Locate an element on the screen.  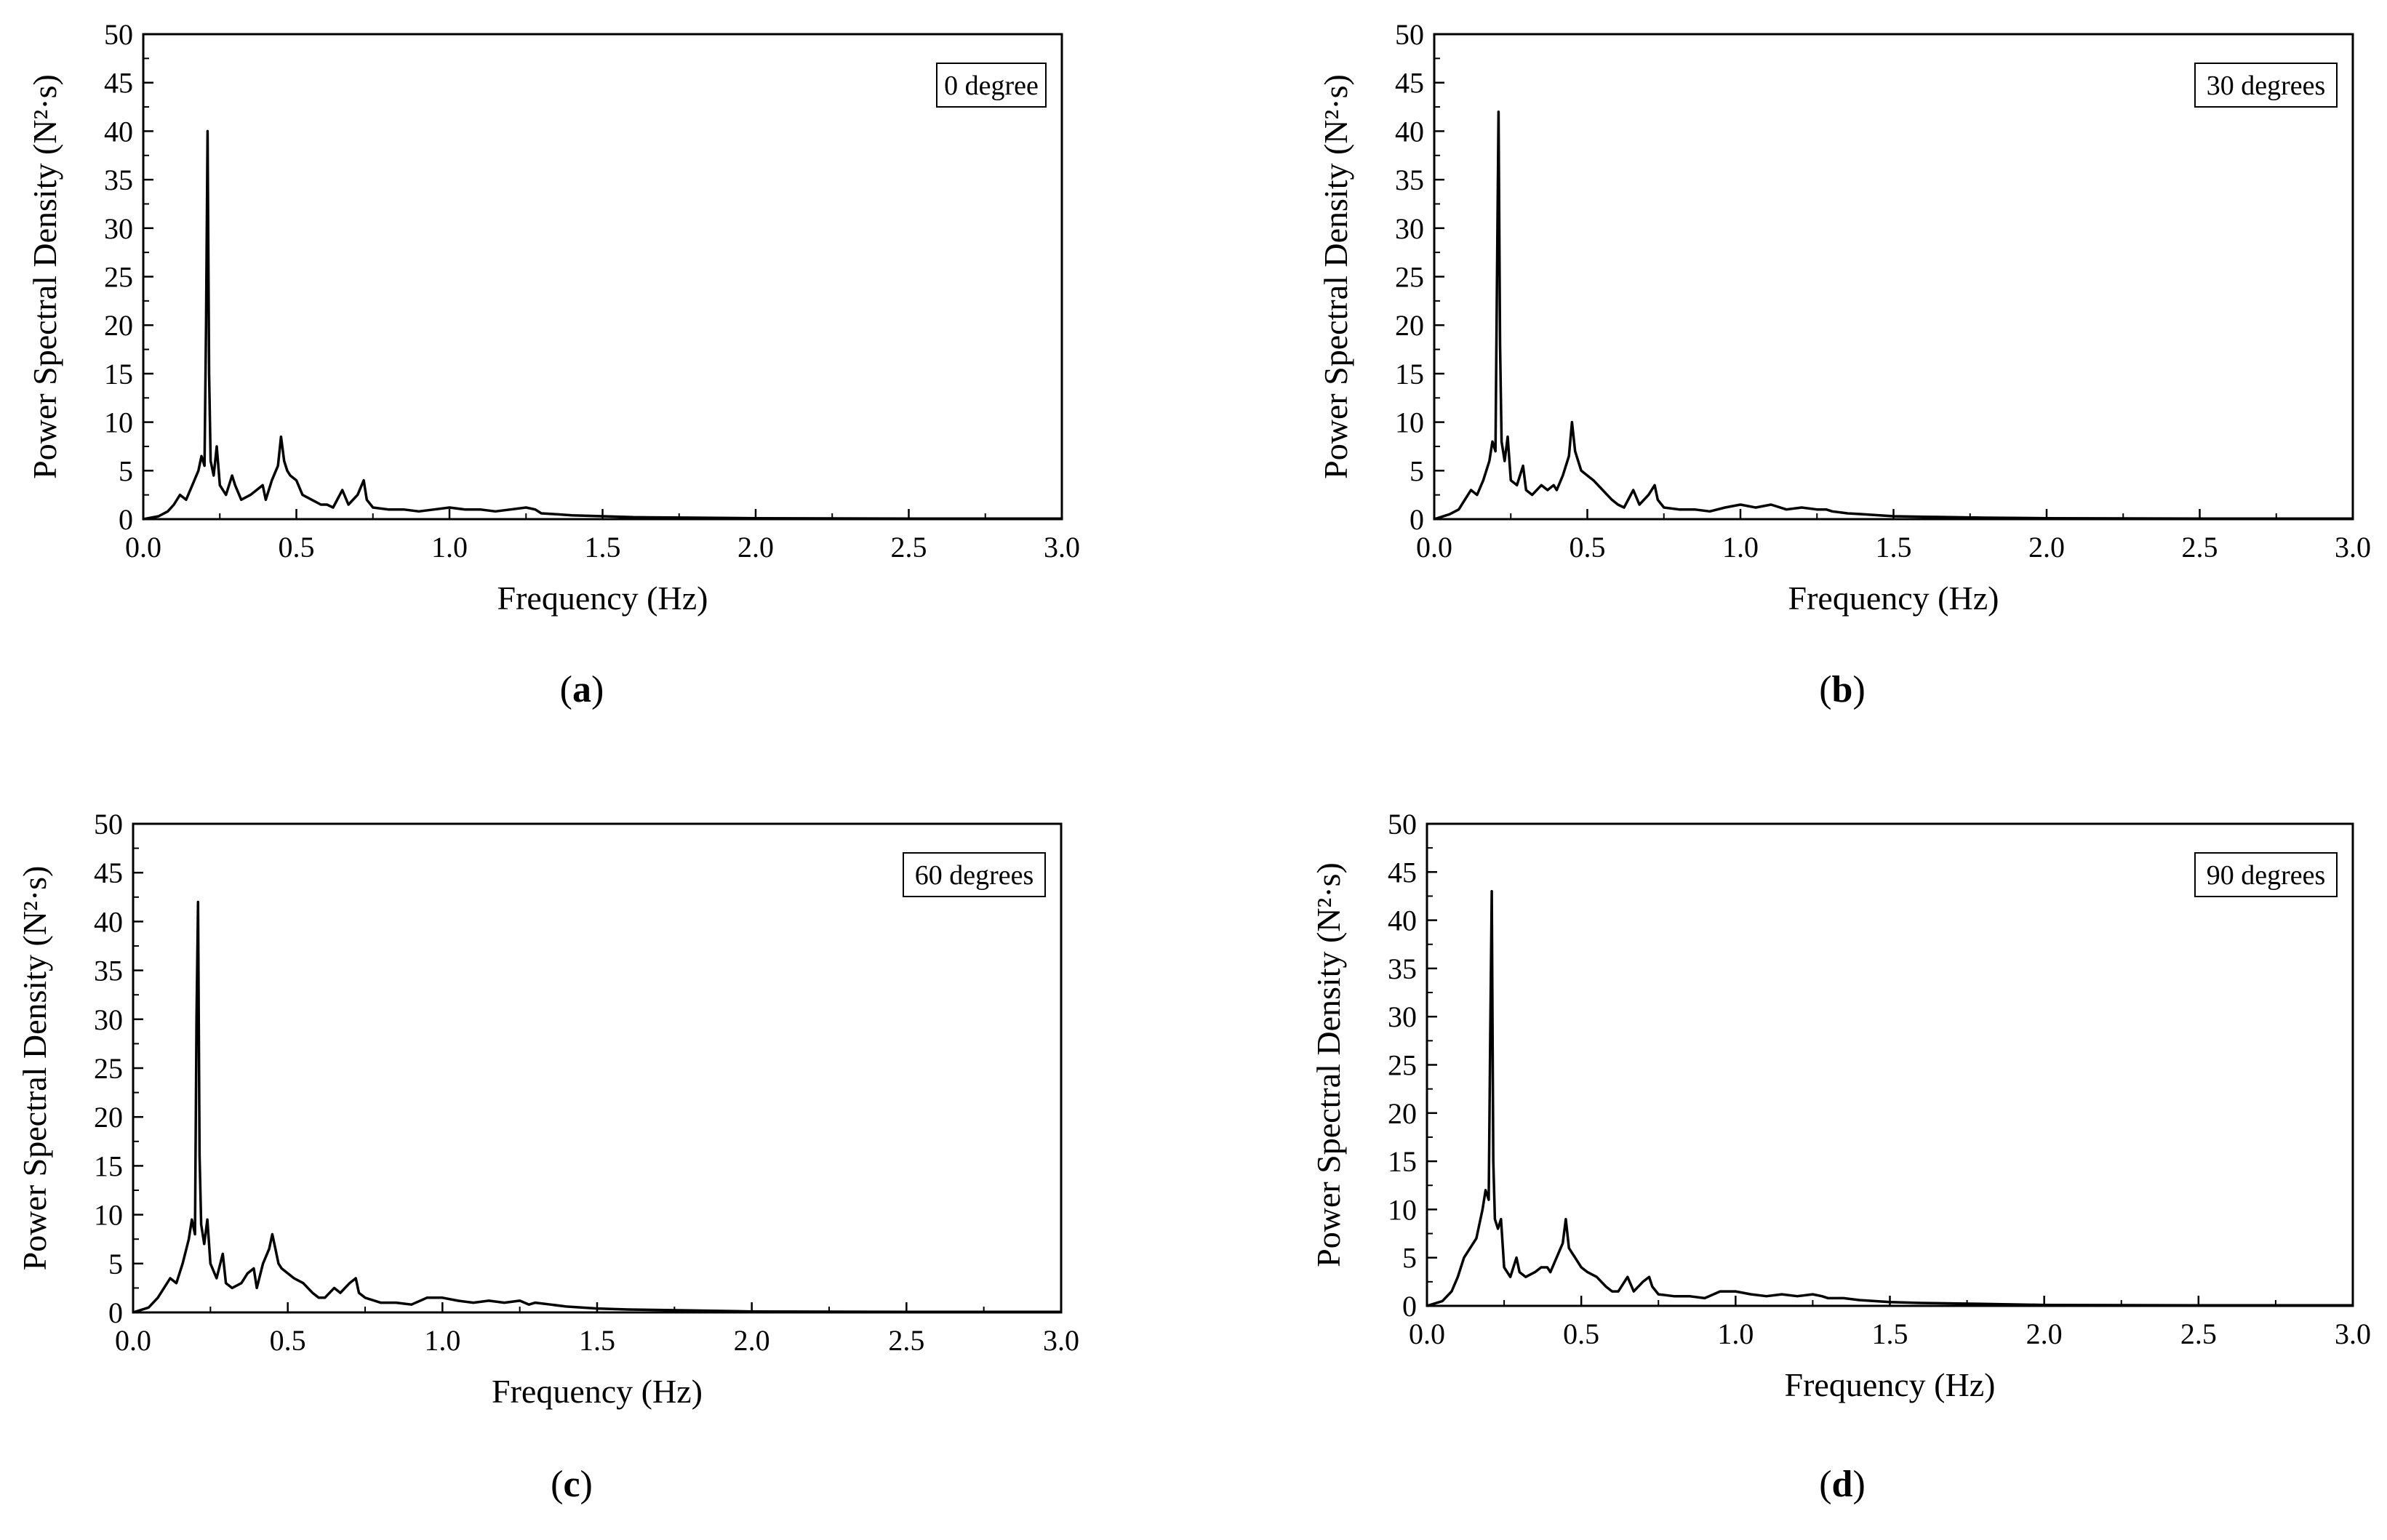
legend-label: 90 degrees is located at coordinates (2266, 875).